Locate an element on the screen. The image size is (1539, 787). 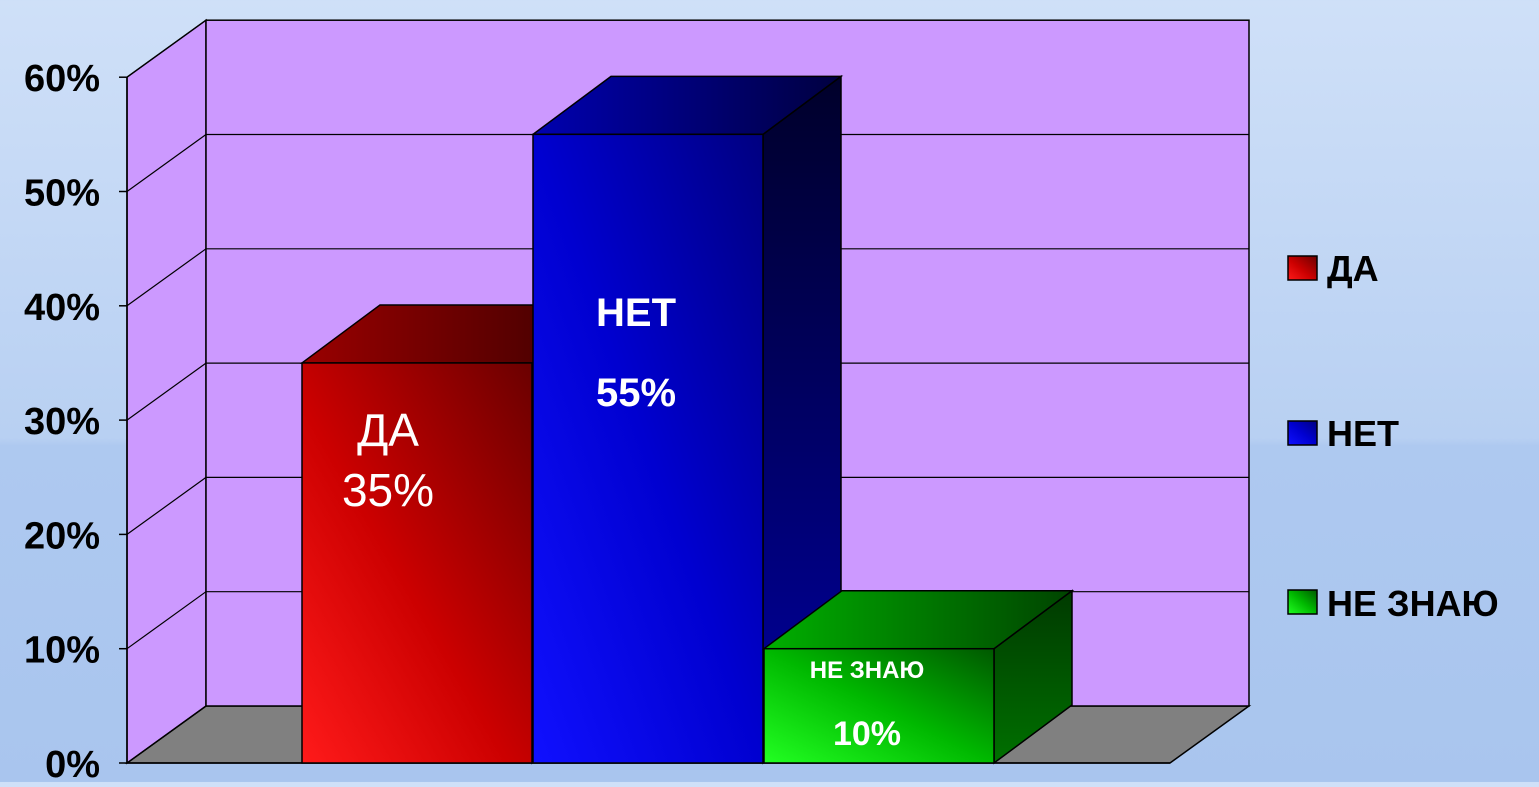
bar-label-neznayu-value: 10% is located at coordinates (867, 734).